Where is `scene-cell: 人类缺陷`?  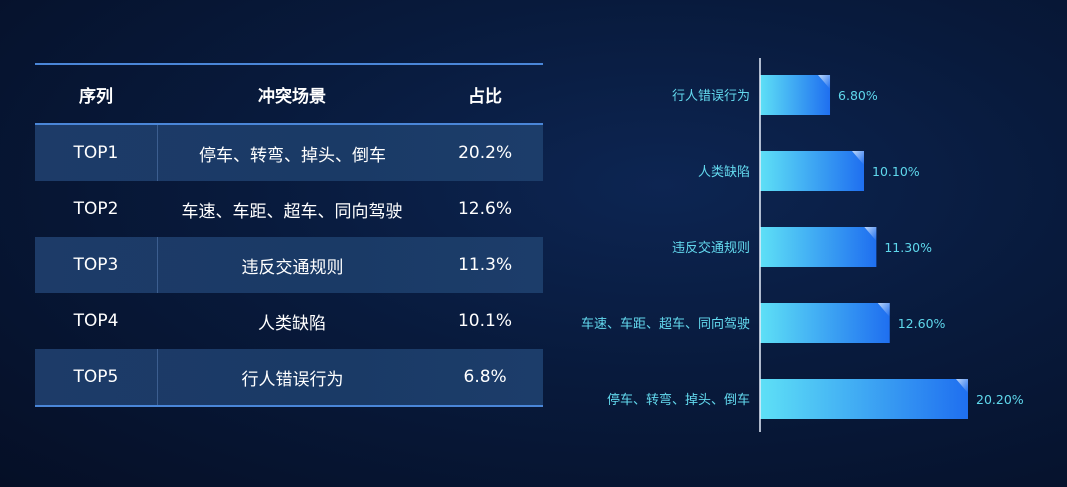 scene-cell: 人类缺陷 is located at coordinates (292, 323).